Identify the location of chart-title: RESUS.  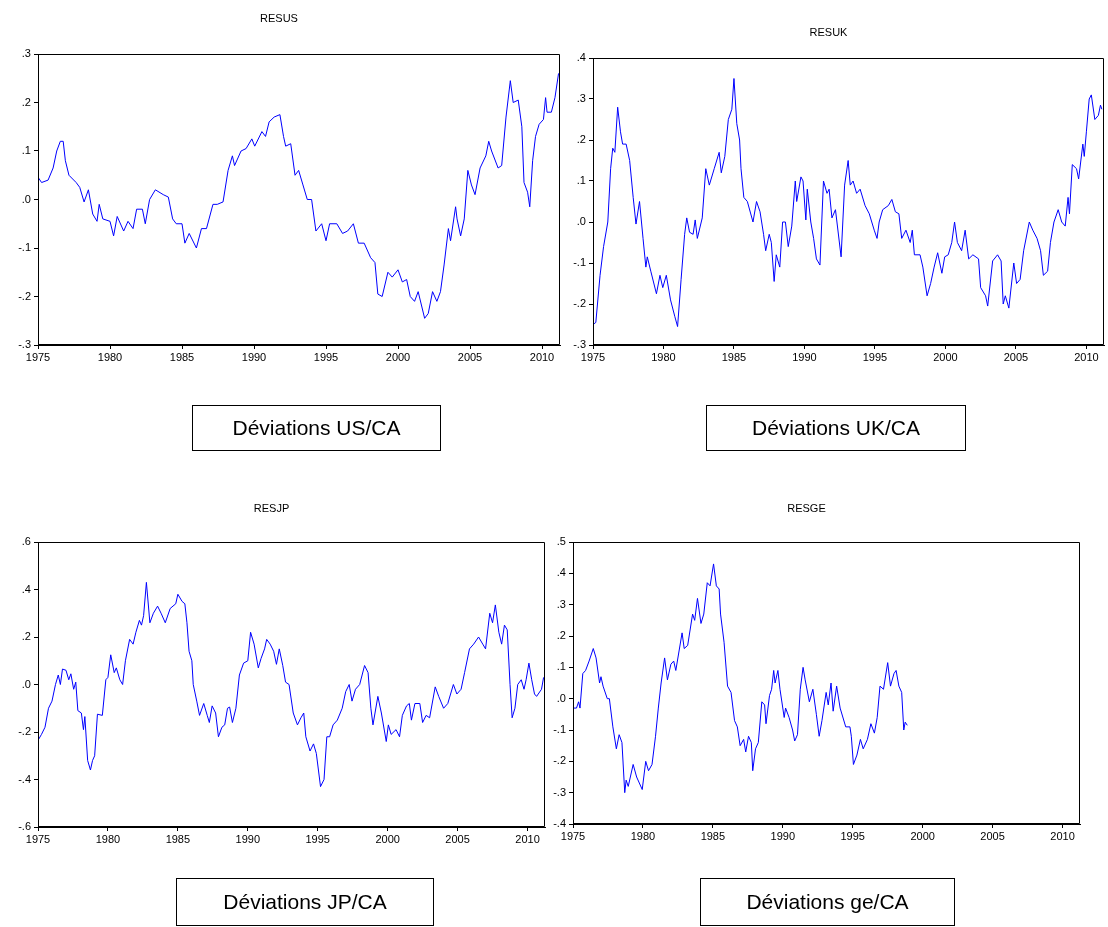
(279, 17).